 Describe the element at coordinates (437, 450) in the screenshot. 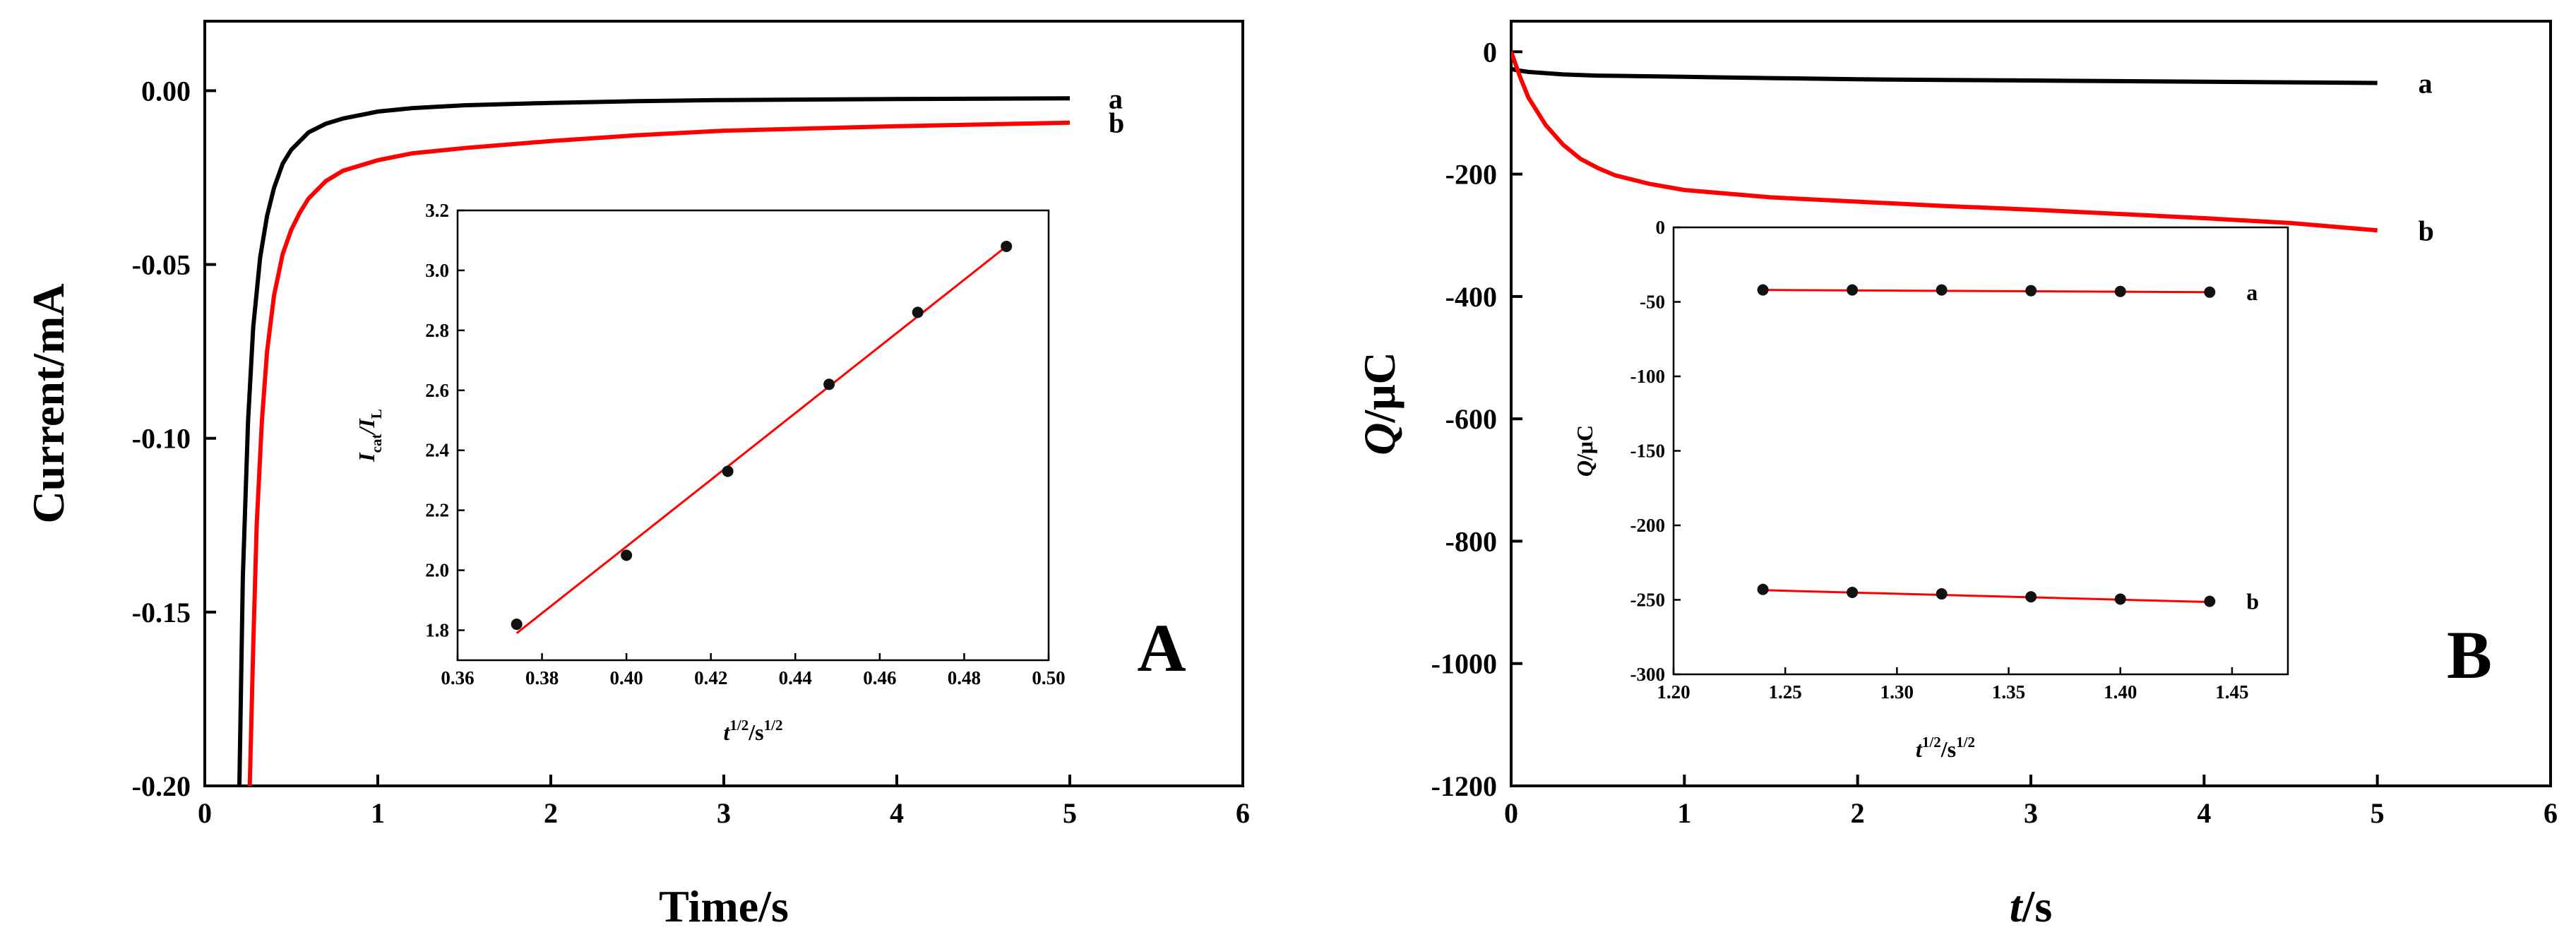

I see `inset-y-tick-label: 2.4` at that location.